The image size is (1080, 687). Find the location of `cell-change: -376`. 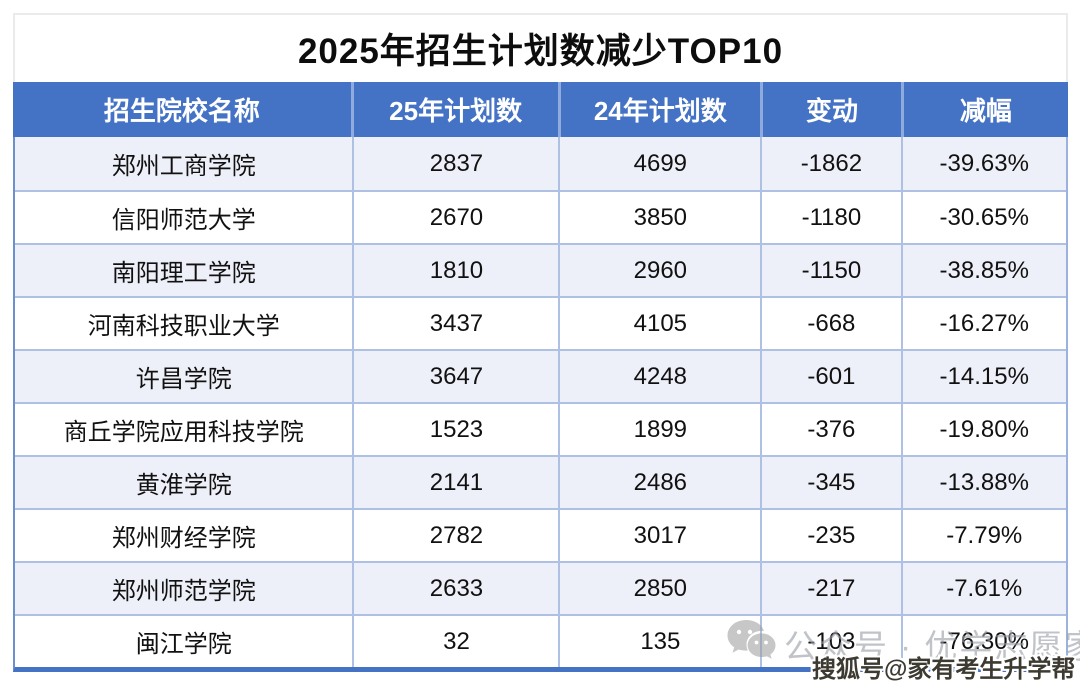

cell-change: -376 is located at coordinates (832, 429).